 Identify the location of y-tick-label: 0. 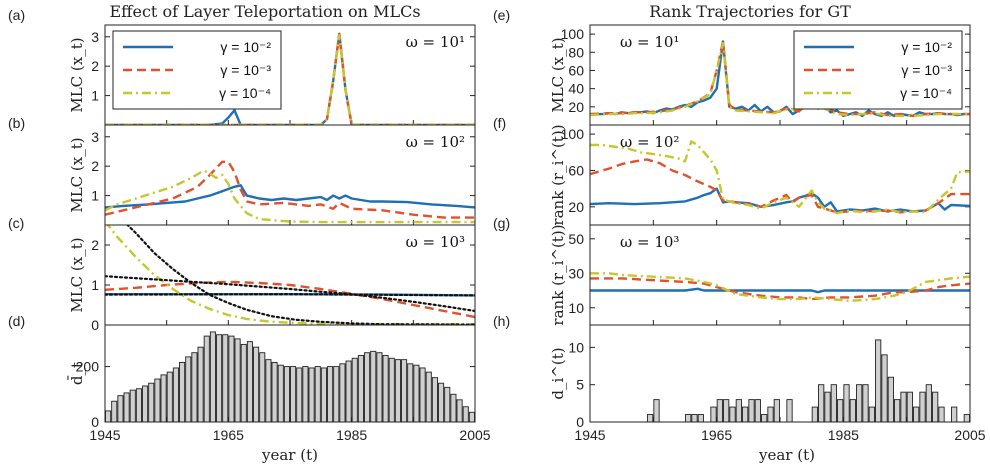
(95, 422).